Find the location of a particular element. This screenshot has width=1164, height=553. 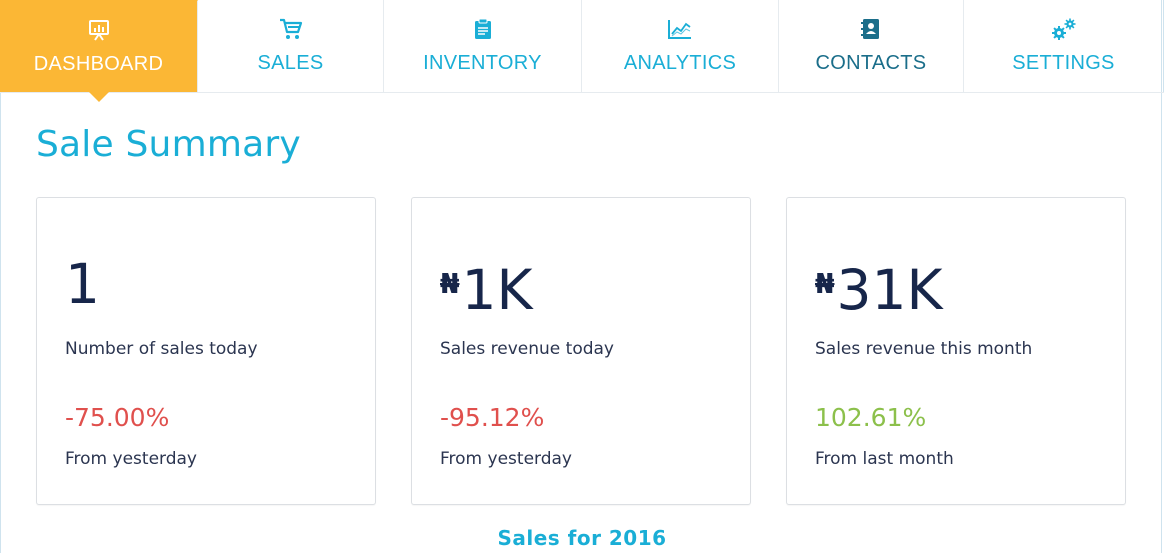

tab-inventory-label: INVENTORY is located at coordinates (482, 63).